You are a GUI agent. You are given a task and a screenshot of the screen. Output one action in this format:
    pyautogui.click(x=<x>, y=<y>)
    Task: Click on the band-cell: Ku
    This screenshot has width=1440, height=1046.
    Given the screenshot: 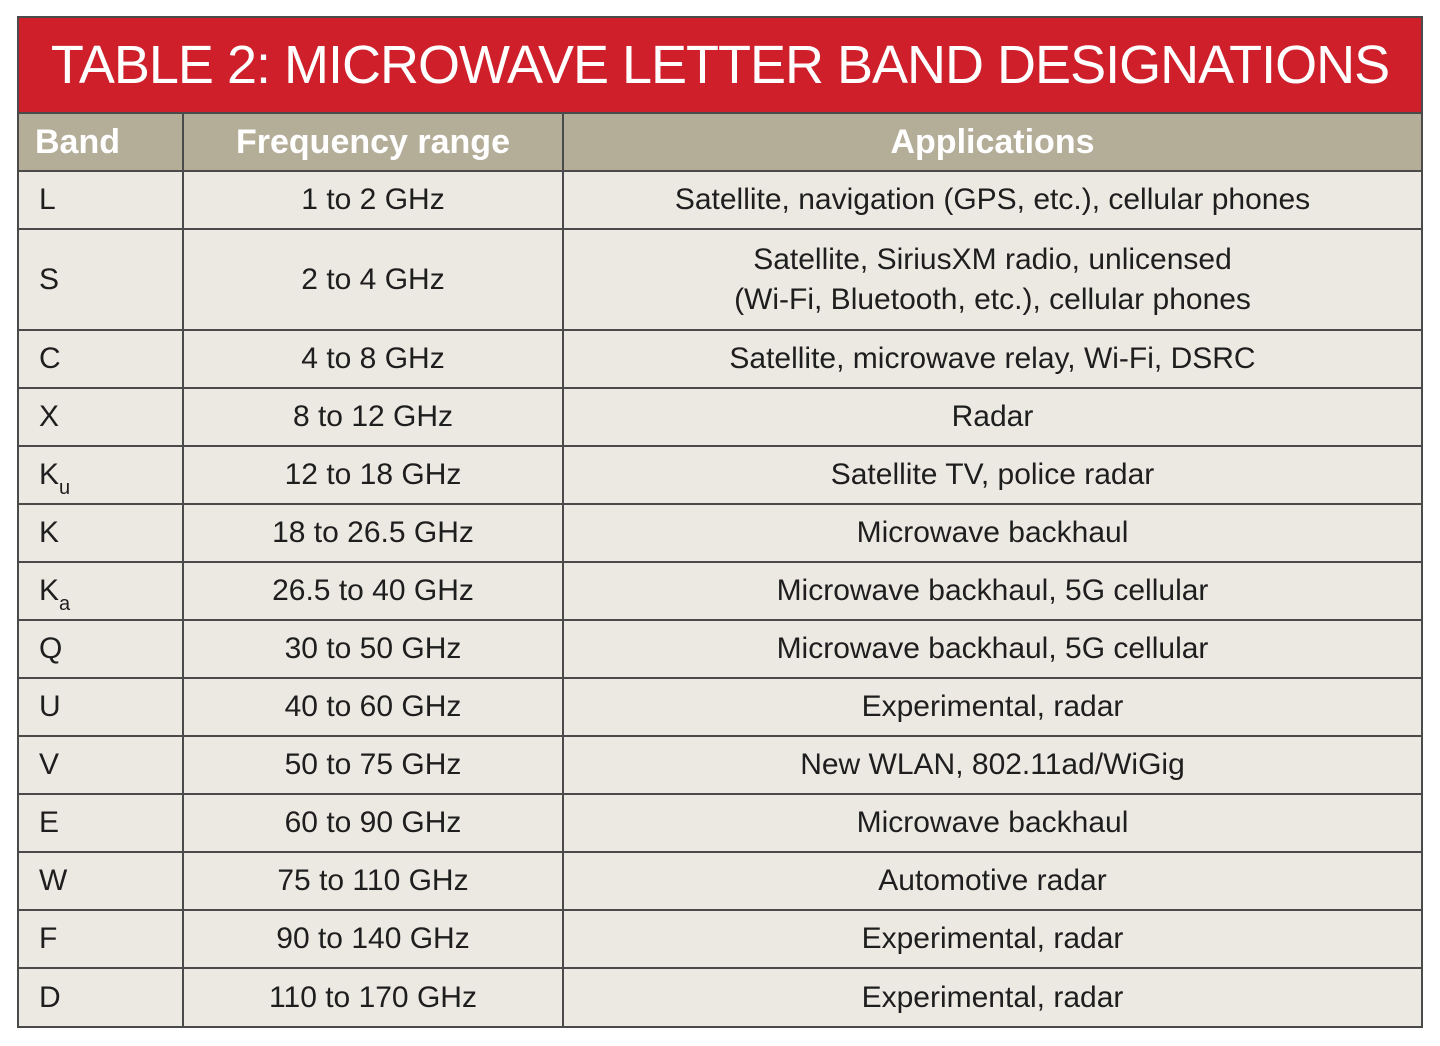 What is the action you would take?
    pyautogui.click(x=101, y=475)
    